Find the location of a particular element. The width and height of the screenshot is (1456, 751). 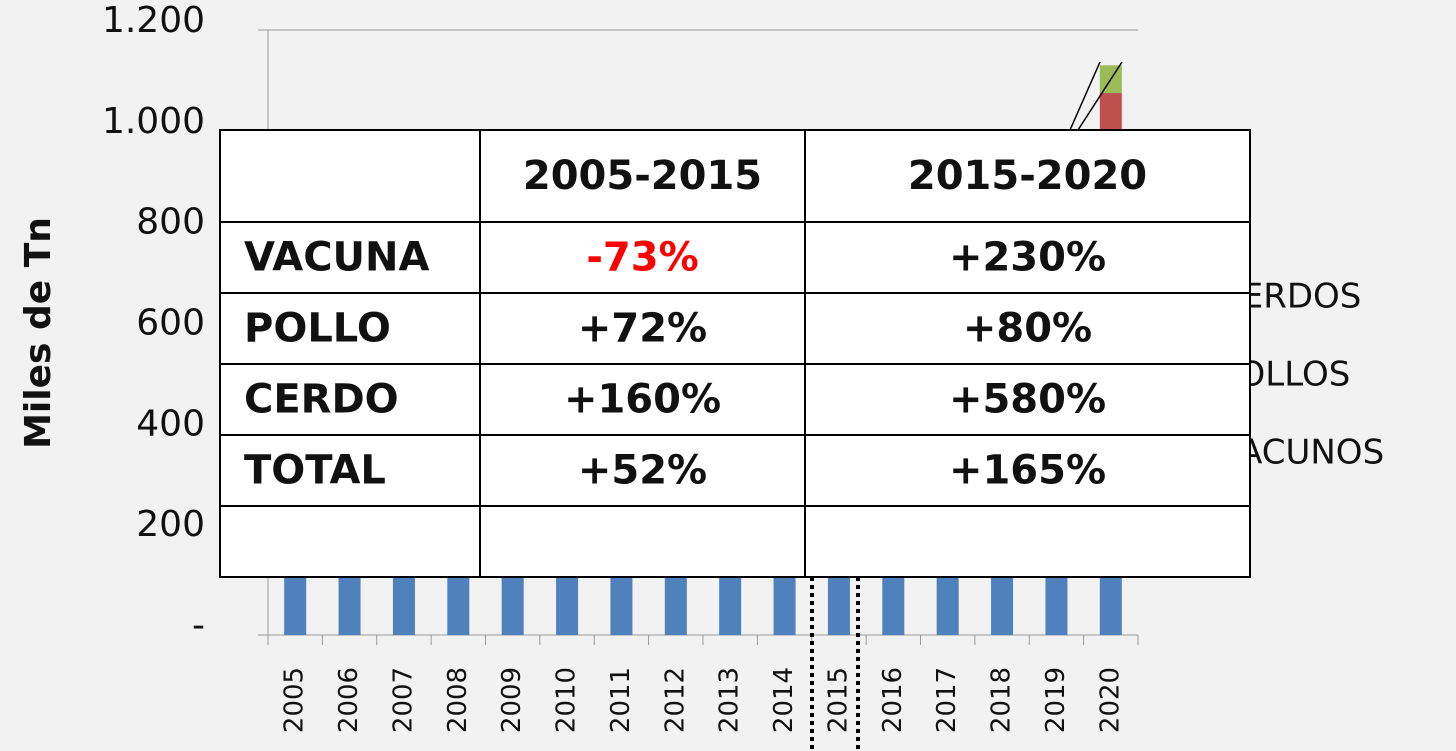

y-tick-label: 200 is located at coordinates (170, 524).